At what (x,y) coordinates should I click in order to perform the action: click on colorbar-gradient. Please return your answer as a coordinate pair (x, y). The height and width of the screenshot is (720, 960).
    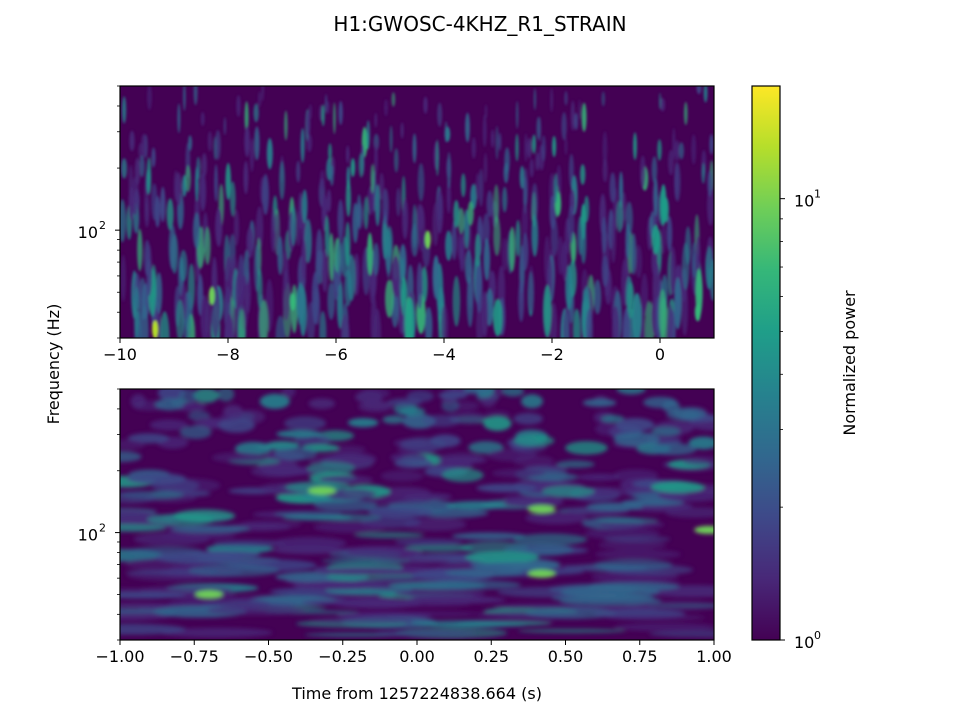
    Looking at the image, I should click on (766, 363).